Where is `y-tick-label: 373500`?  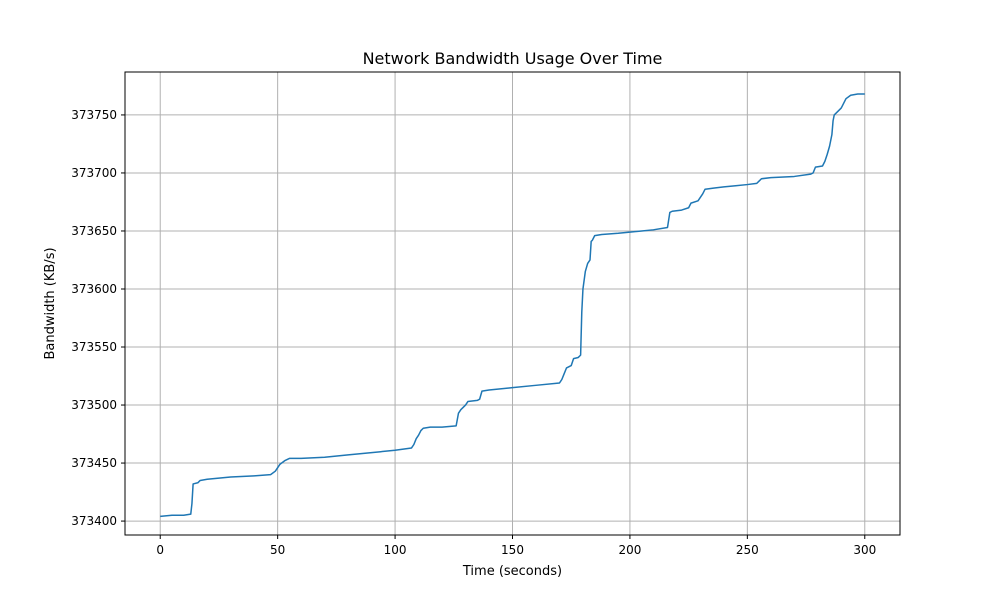
y-tick-label: 373500 is located at coordinates (94, 405).